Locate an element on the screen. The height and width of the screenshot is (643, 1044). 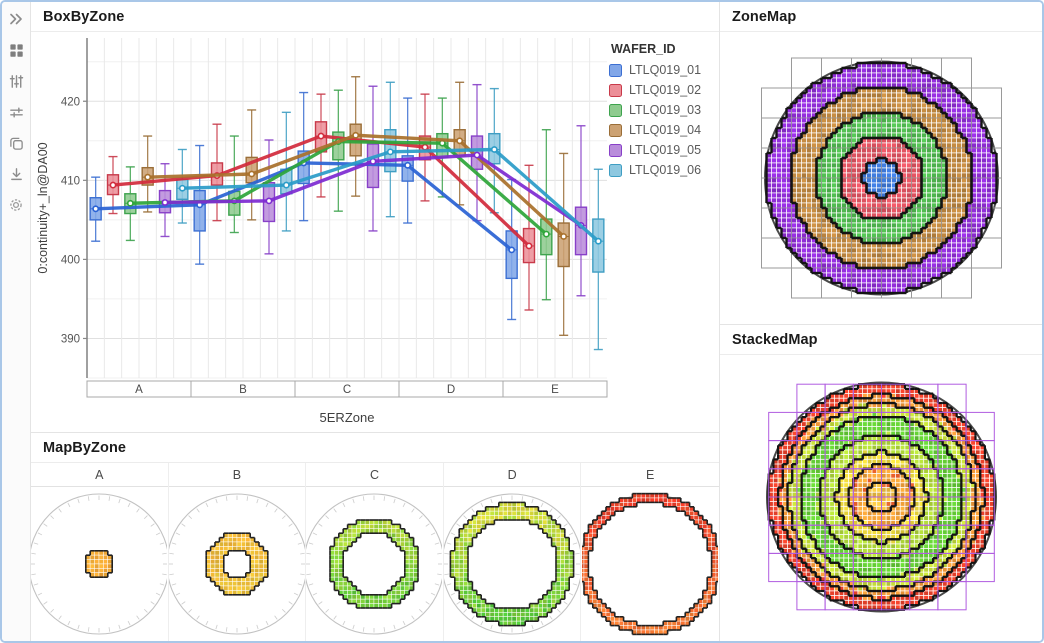
legend-label: LTLQ019_05 is located at coordinates (665, 150).